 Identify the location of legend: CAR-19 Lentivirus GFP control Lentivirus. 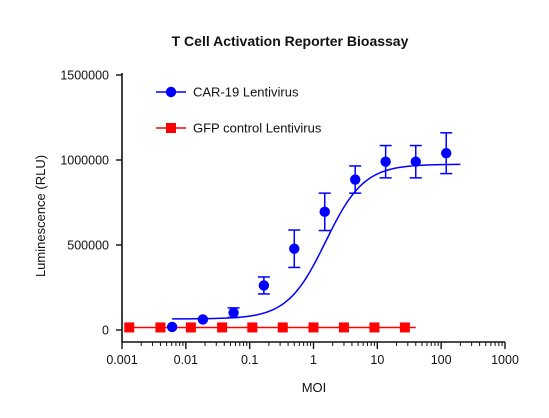
(239, 110).